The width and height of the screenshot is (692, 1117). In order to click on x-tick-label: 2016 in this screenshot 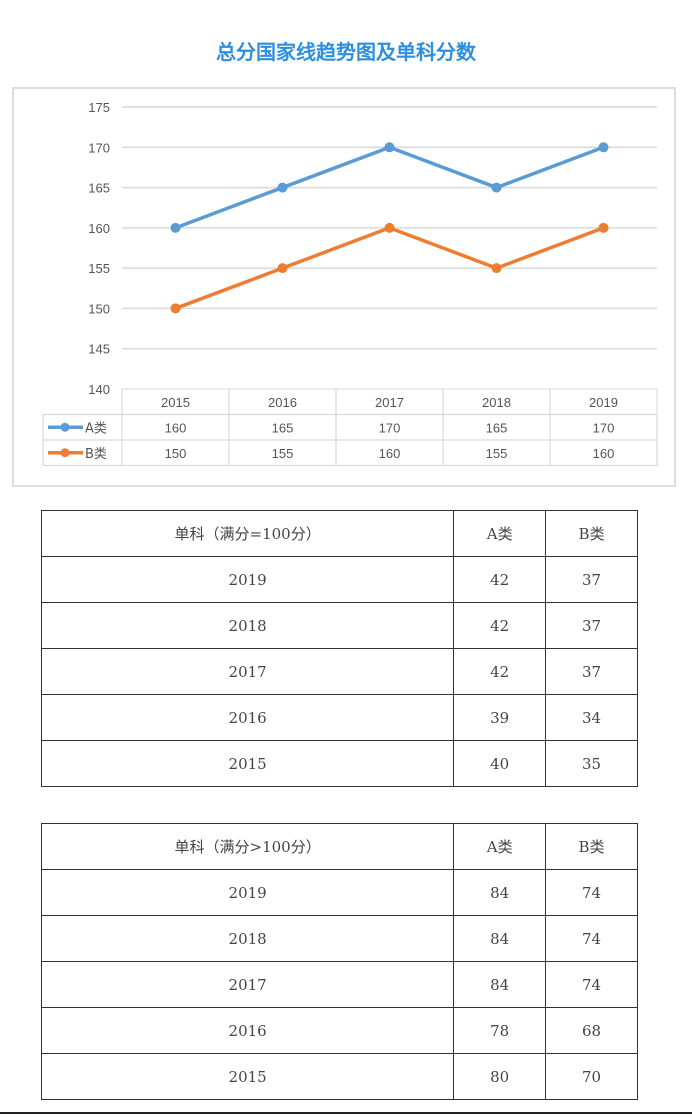, I will do `click(282, 402)`.